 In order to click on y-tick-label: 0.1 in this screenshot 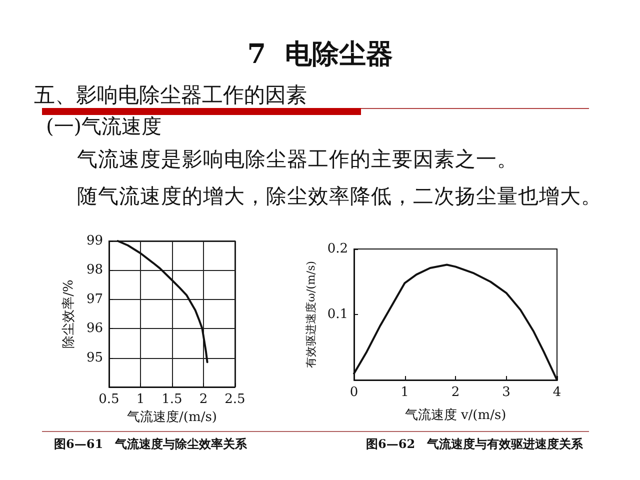, I will do `click(337, 314)`.